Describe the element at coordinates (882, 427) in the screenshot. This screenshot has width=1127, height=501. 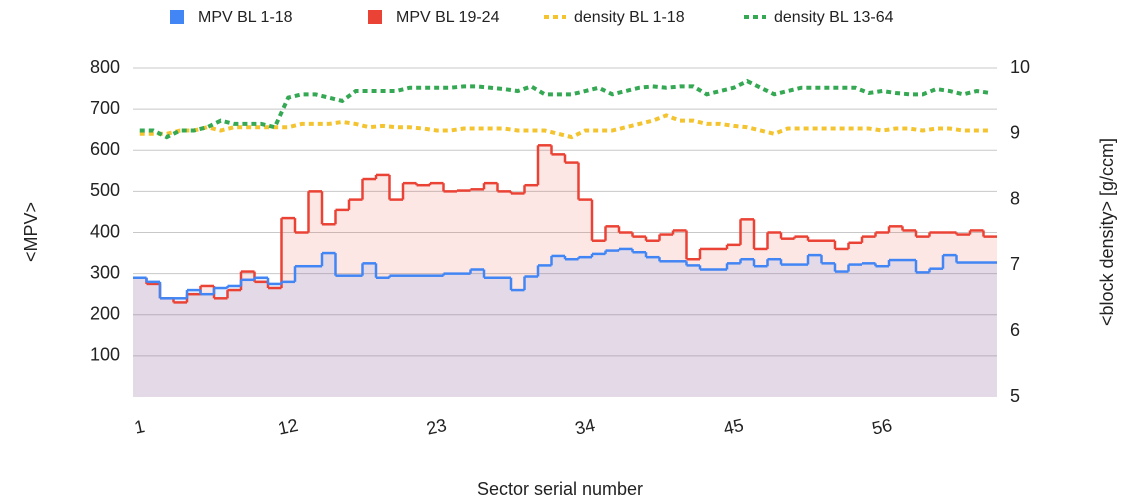
I see `x-tick-label: 56` at that location.